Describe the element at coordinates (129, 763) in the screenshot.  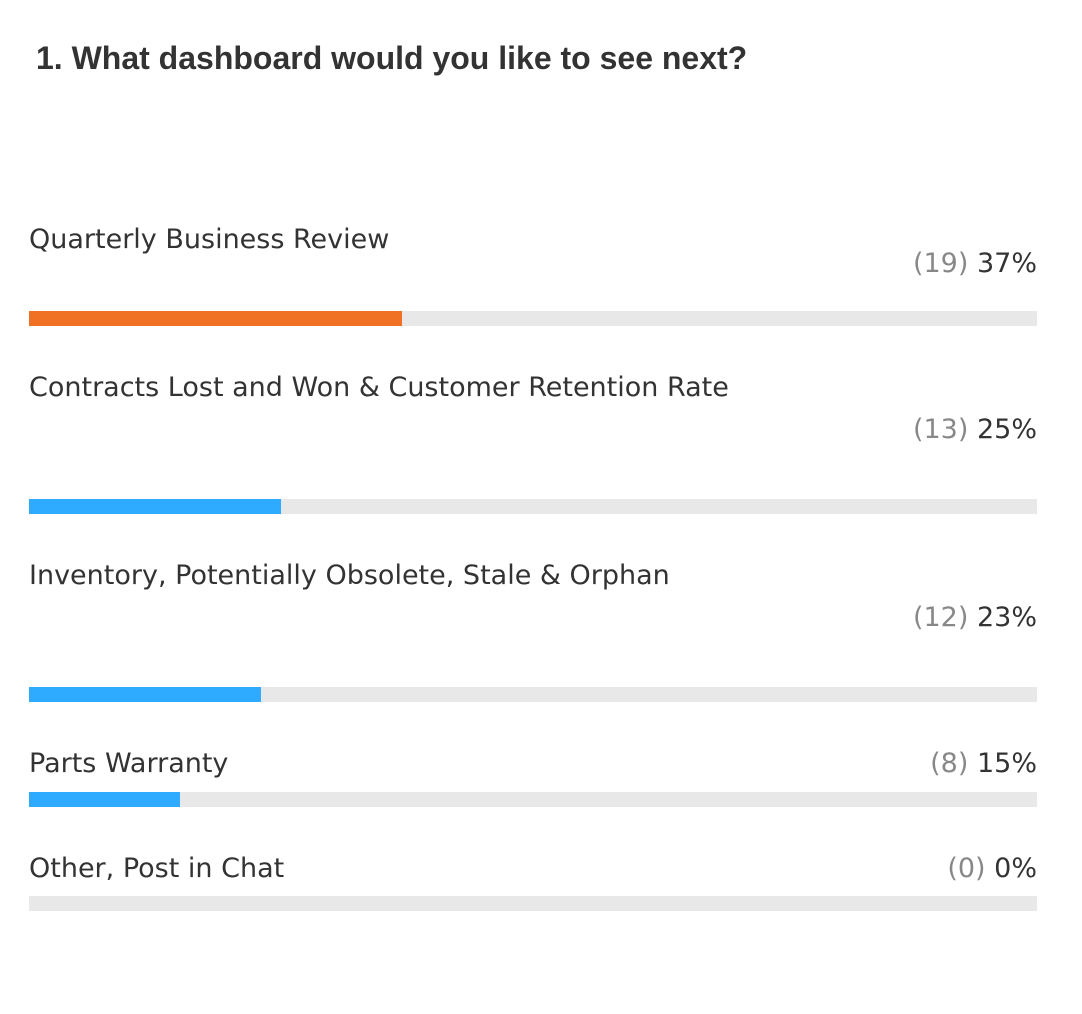
I see `option-label: Parts Warranty` at that location.